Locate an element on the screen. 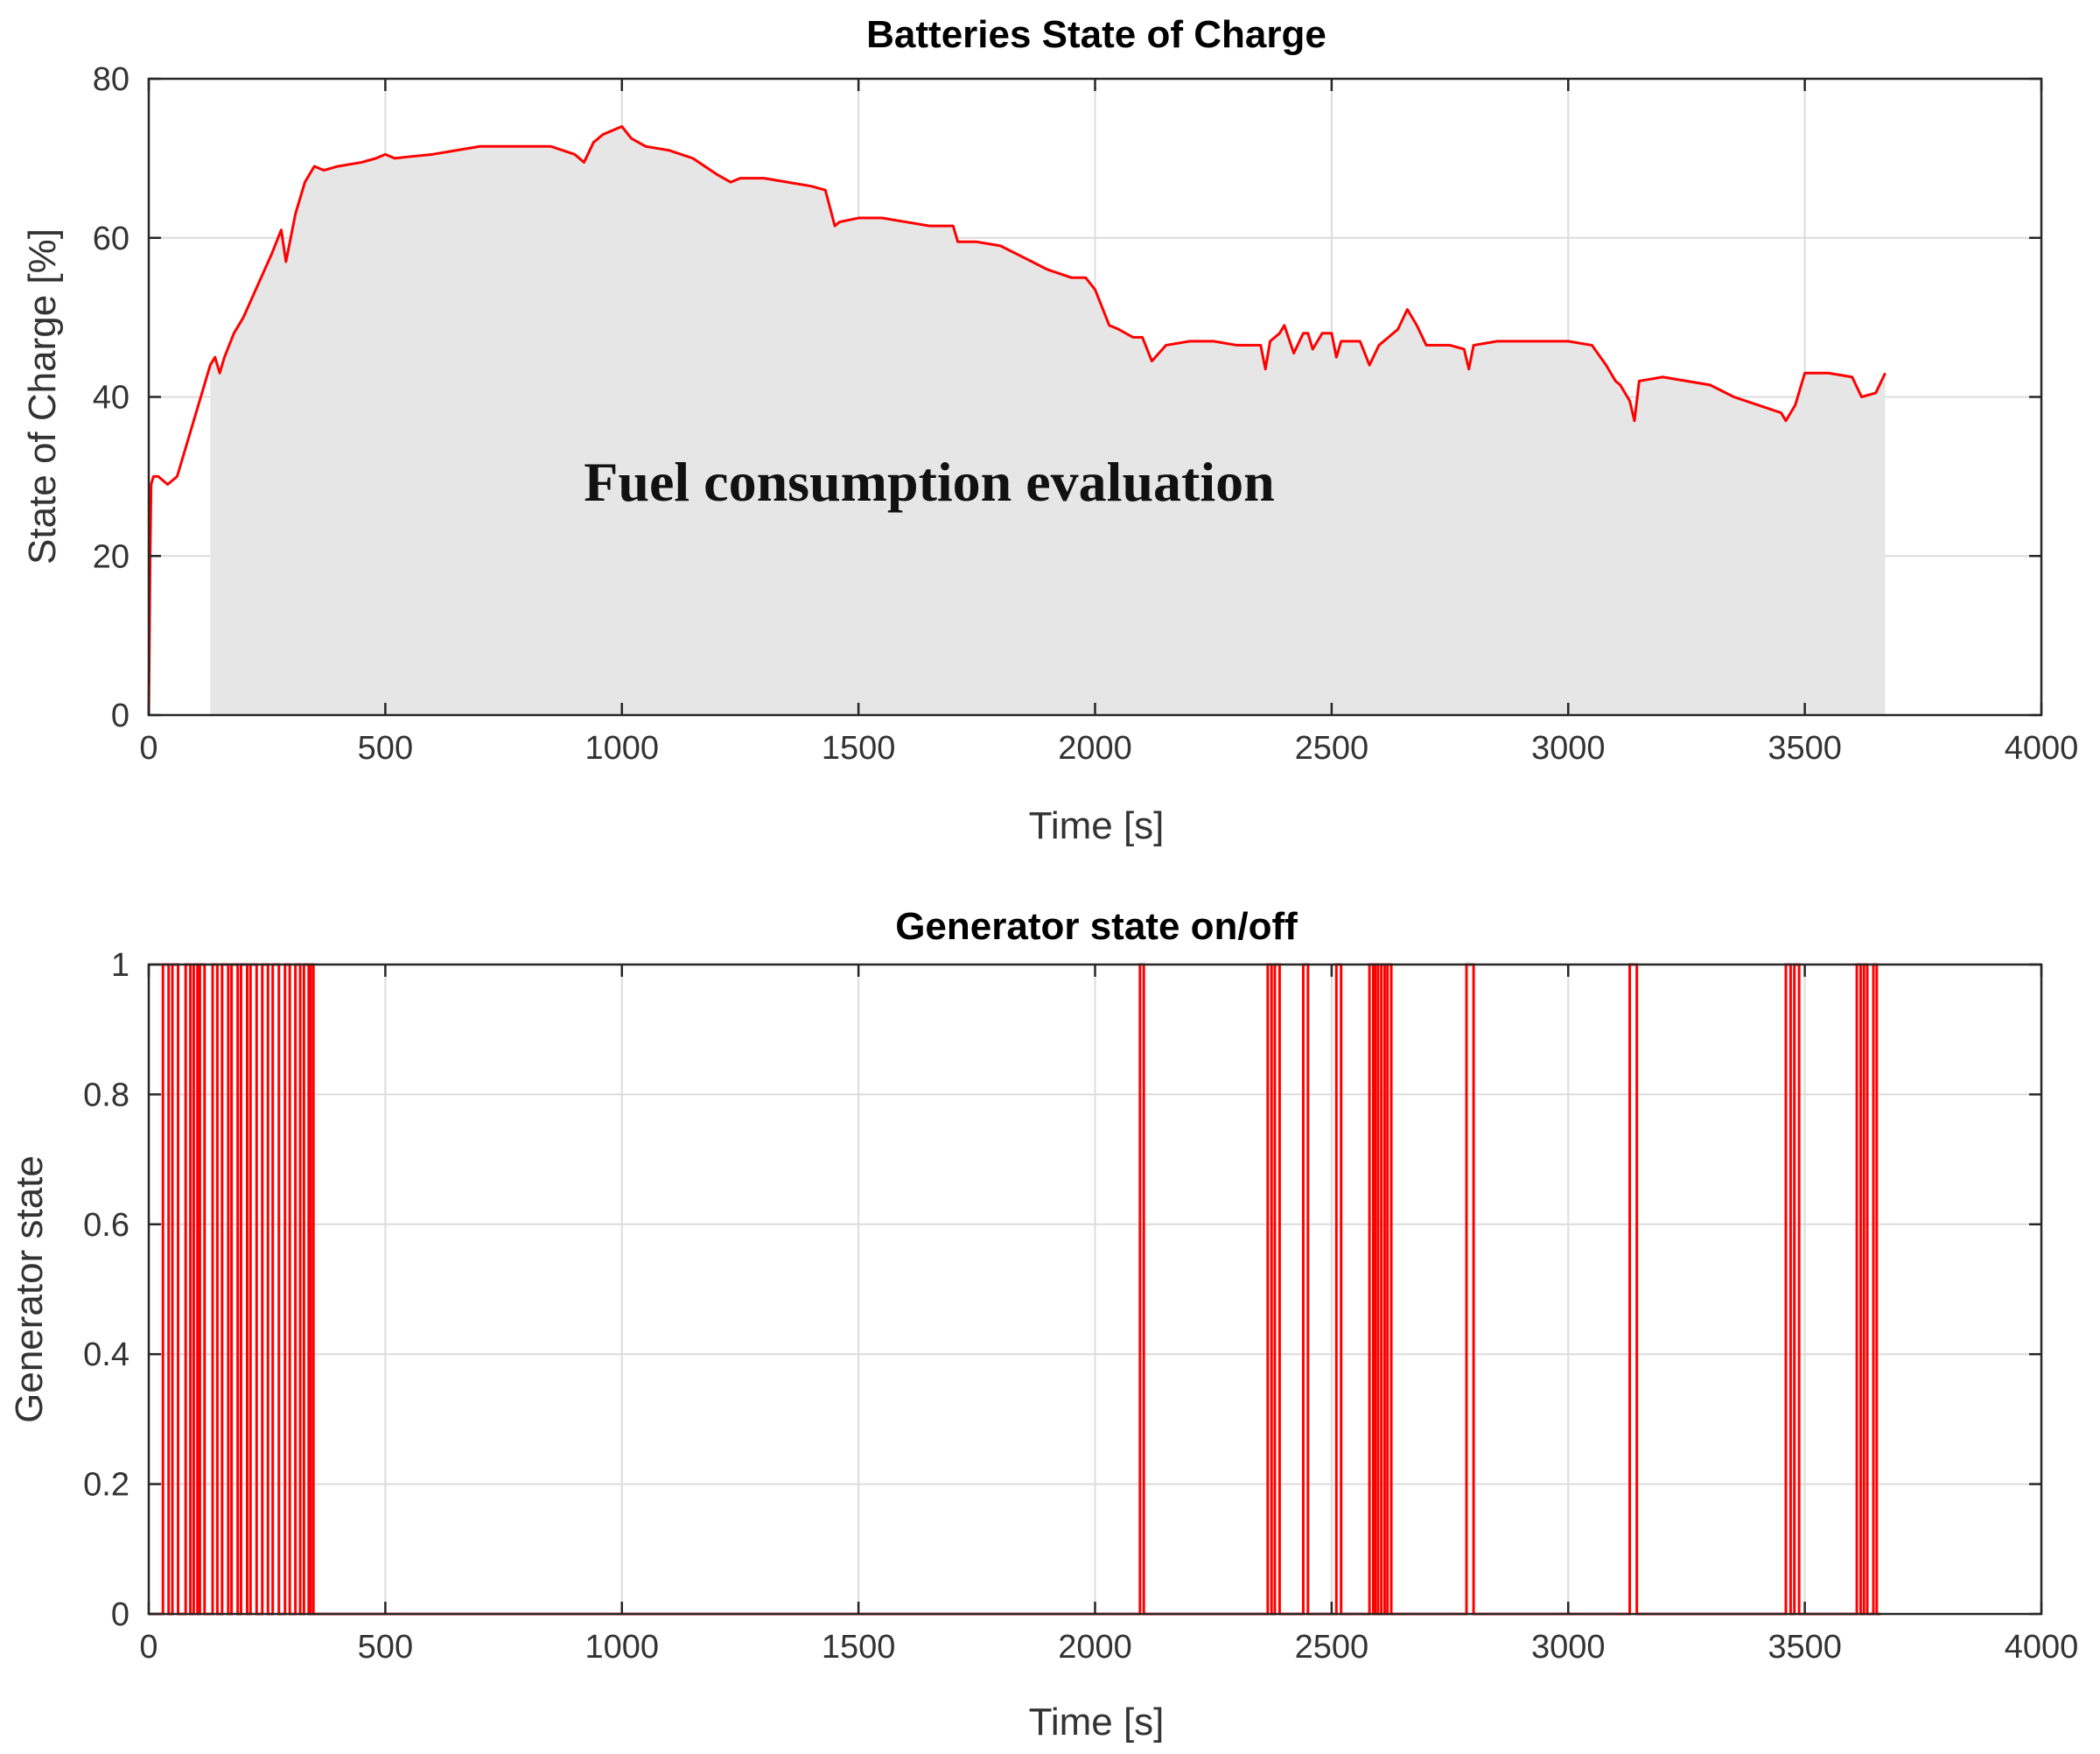 Image resolution: width=2100 pixels, height=1754 pixels. soc-chart-title: Batteries State of Charge is located at coordinates (1096, 34).